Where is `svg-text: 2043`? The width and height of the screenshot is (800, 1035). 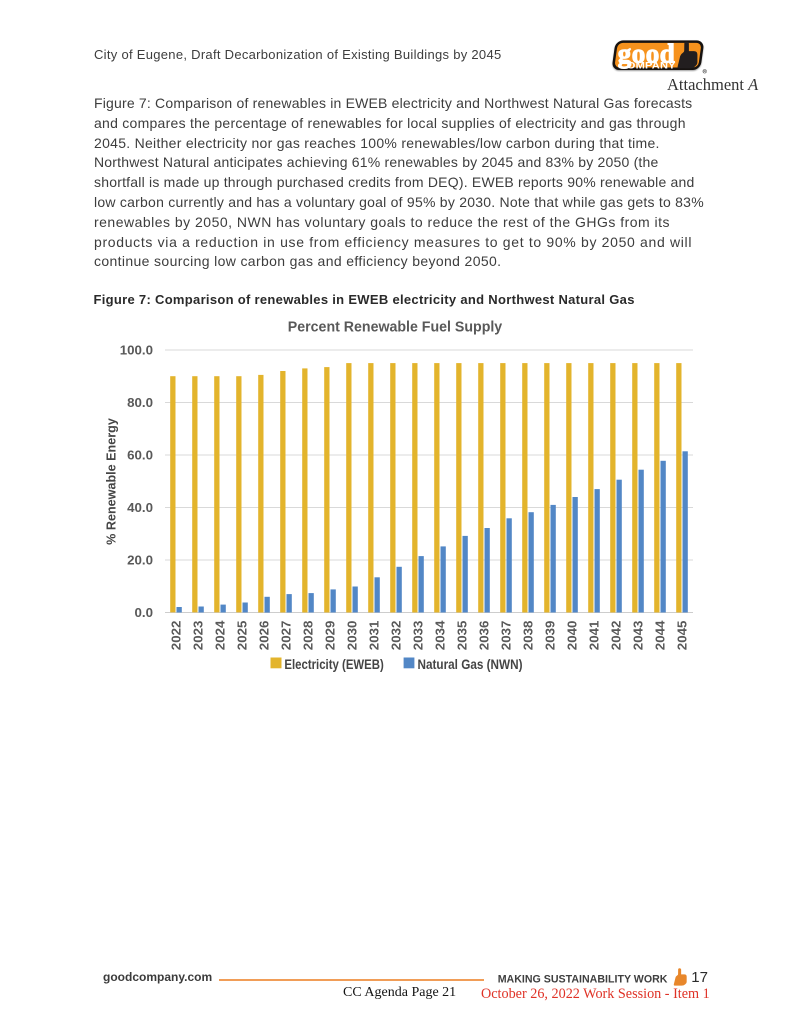 svg-text: 2043 is located at coordinates (637, 636).